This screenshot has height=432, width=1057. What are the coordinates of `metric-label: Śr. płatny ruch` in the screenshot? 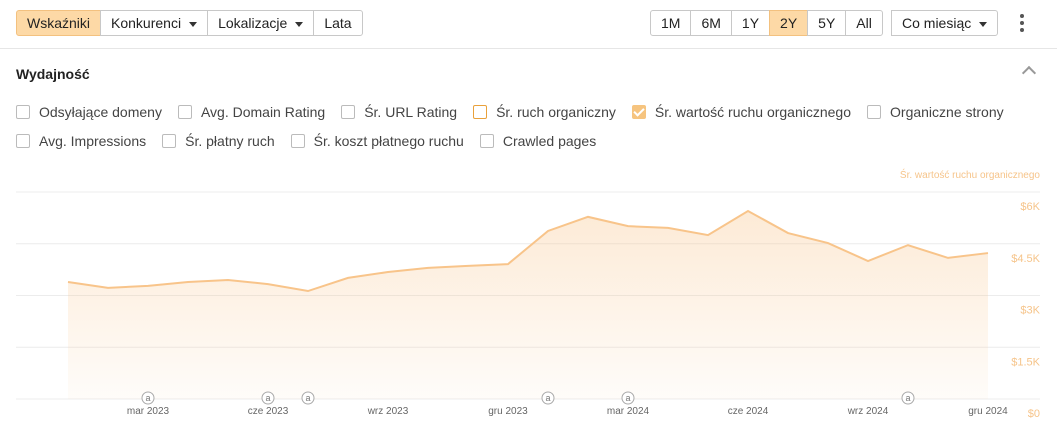 It's located at (230, 141).